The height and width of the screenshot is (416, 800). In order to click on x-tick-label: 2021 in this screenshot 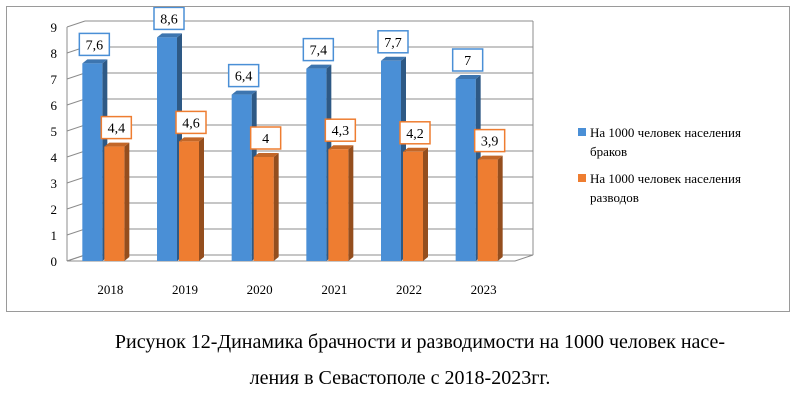, I will do `click(334, 289)`.